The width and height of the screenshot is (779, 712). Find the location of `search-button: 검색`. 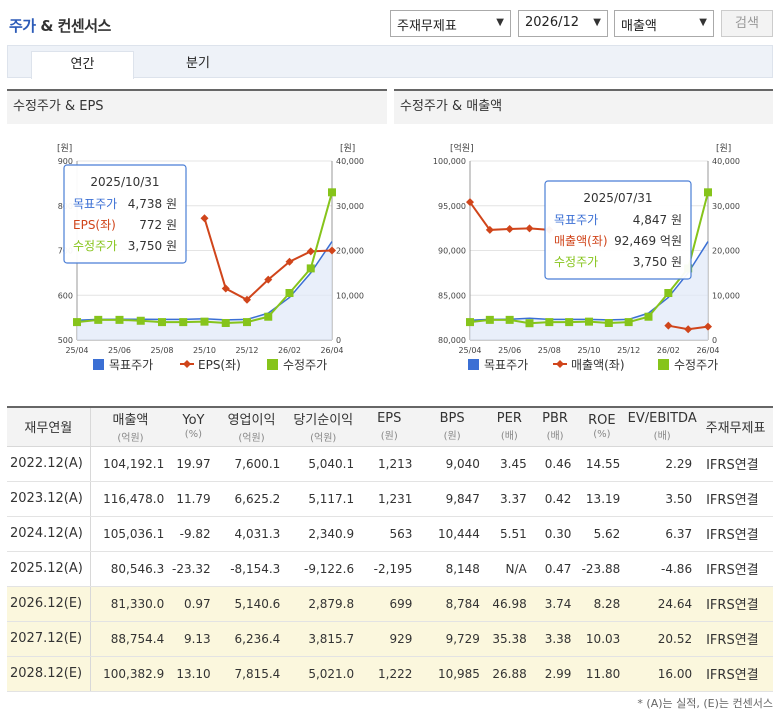

search-button: 검색 is located at coordinates (747, 23).